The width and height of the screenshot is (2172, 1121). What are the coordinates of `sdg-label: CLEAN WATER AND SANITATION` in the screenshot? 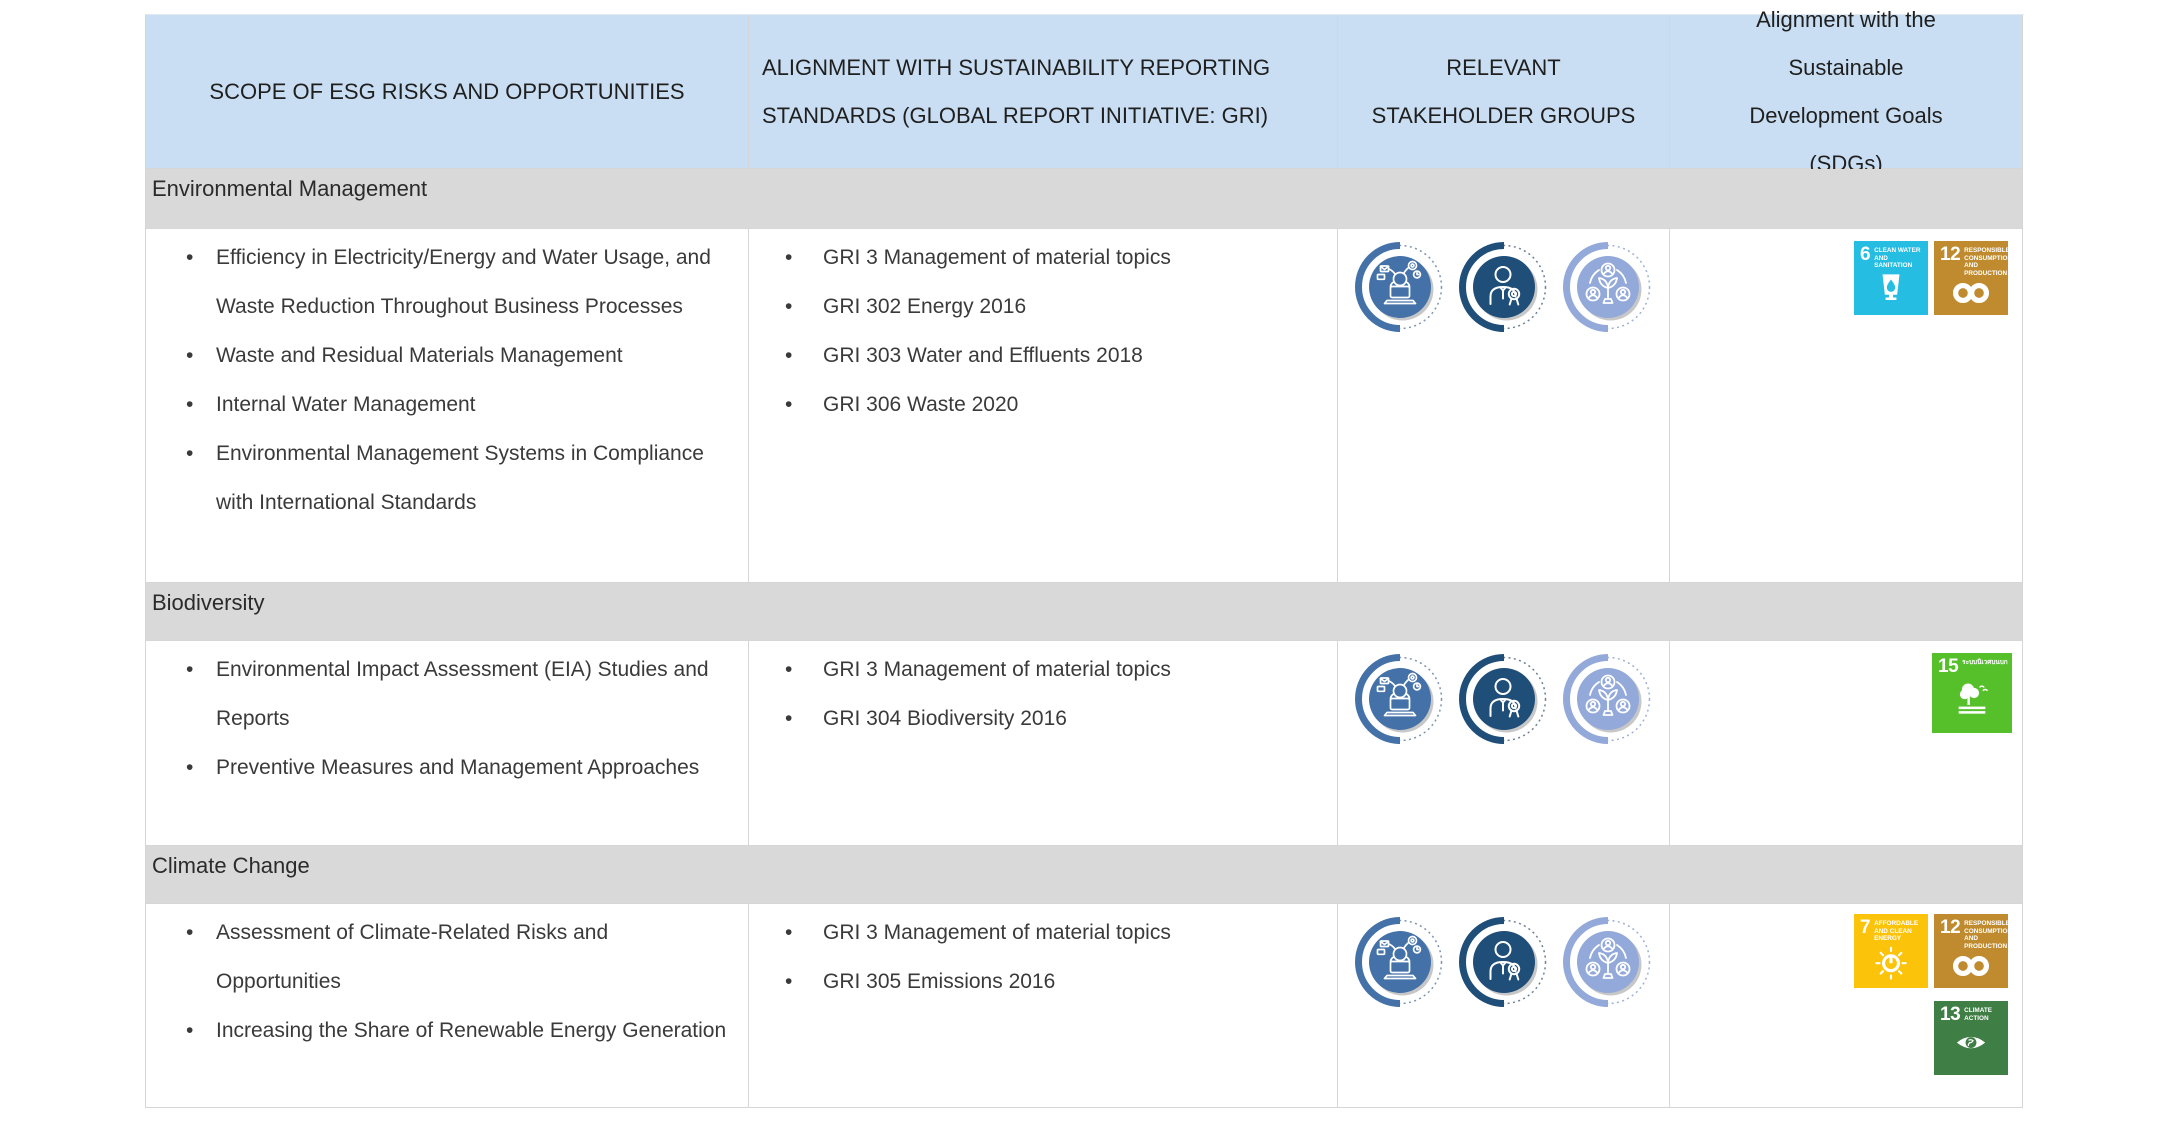 It's located at (1897, 258).